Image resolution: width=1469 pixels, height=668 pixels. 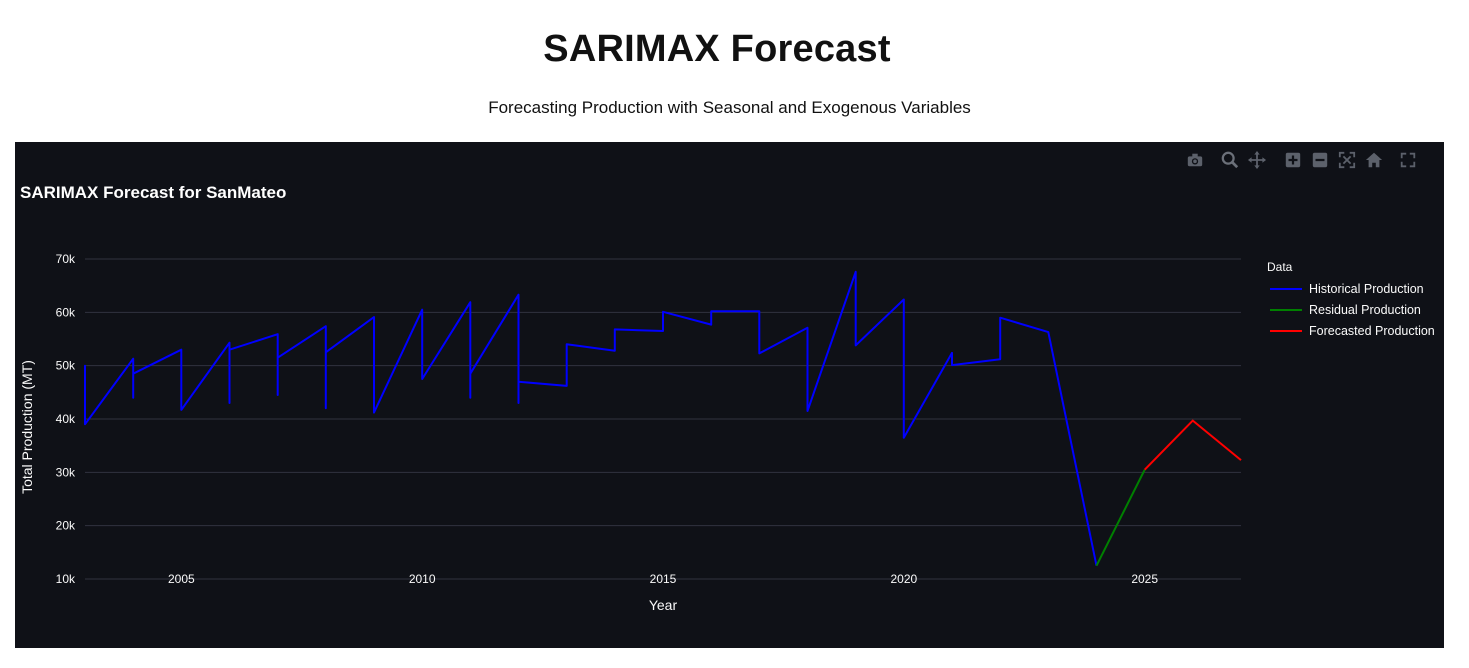 I want to click on y-tick-label: 50k, so click(x=66, y=366).